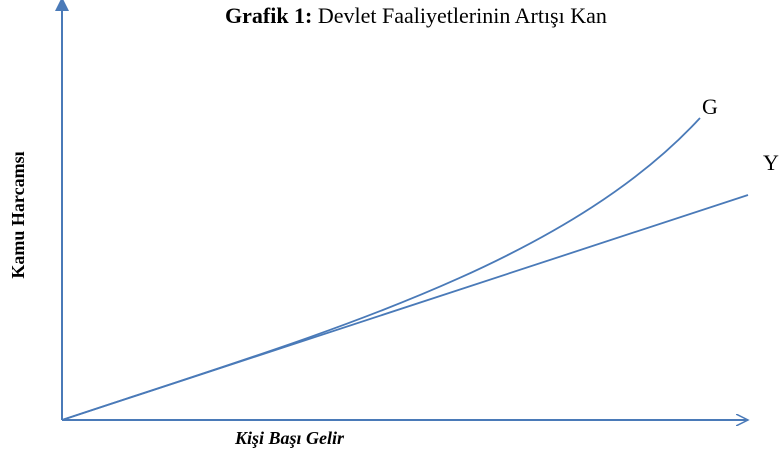  Describe the element at coordinates (710, 106) in the screenshot. I see `curve-g-label: G` at that location.